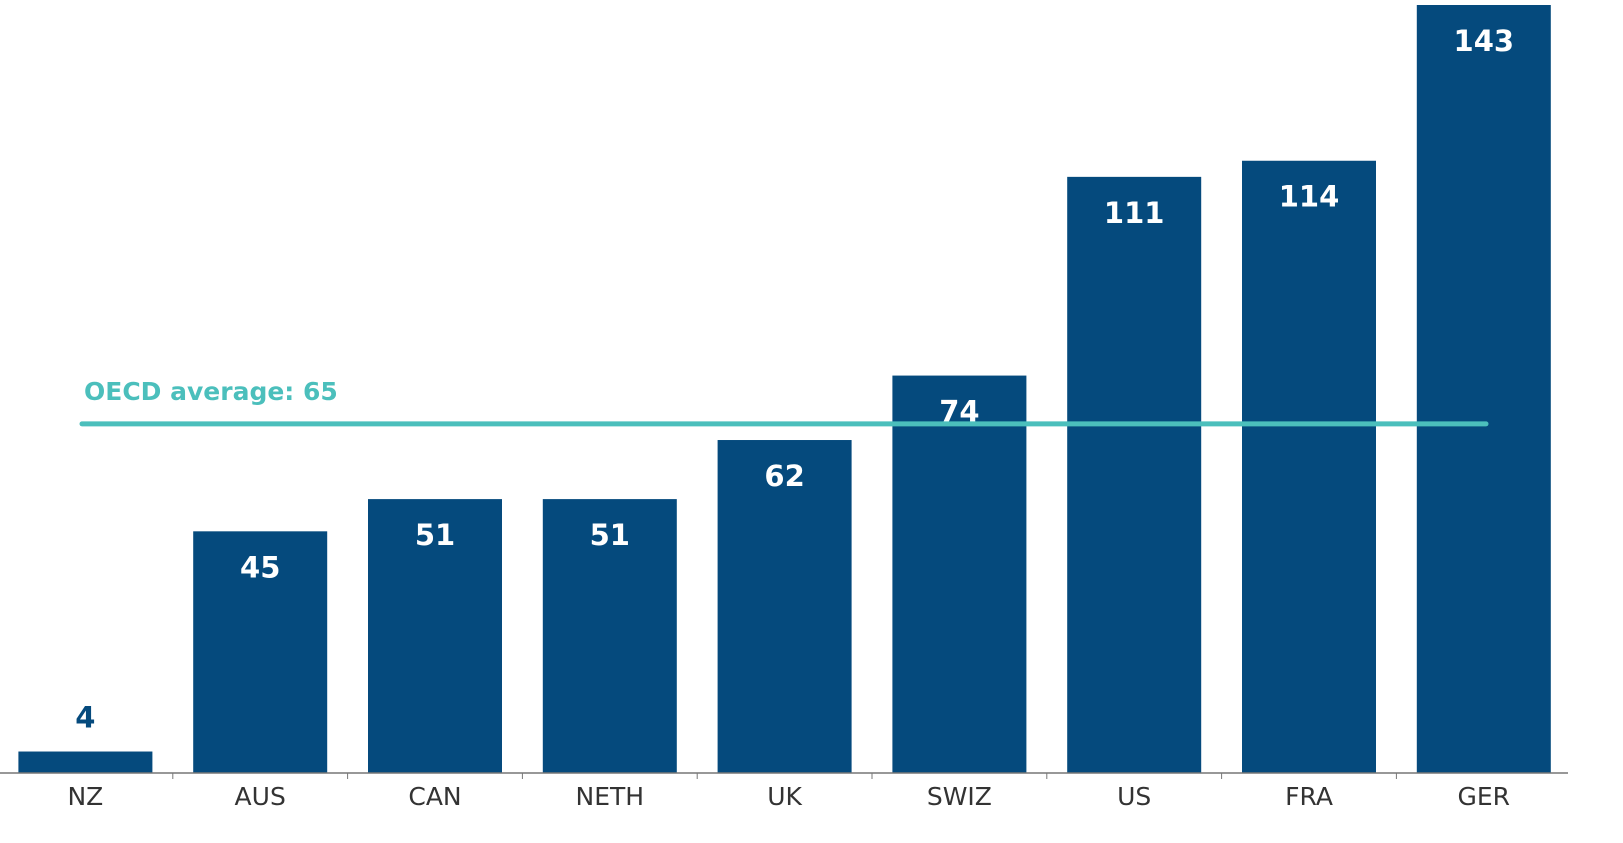 The image size is (1623, 843). I want to click on value-label: 45, so click(260, 567).